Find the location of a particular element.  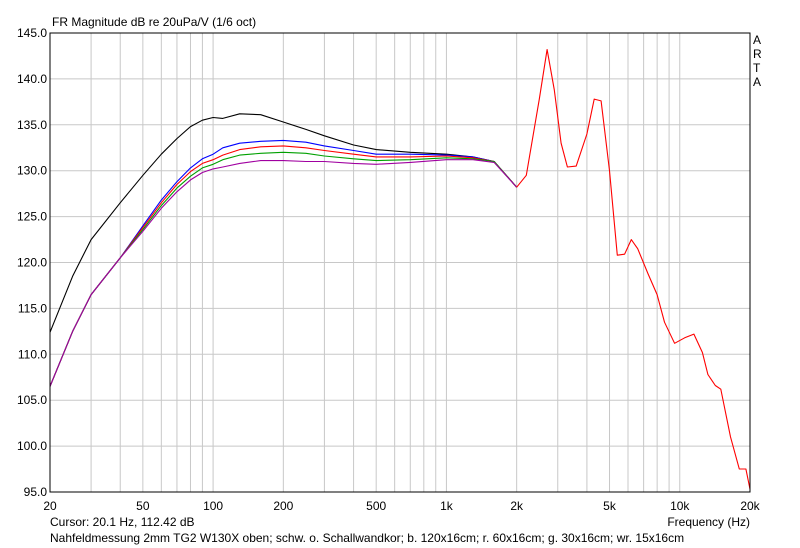

y-tick-label-4: 125.0 is located at coordinates (32, 217).